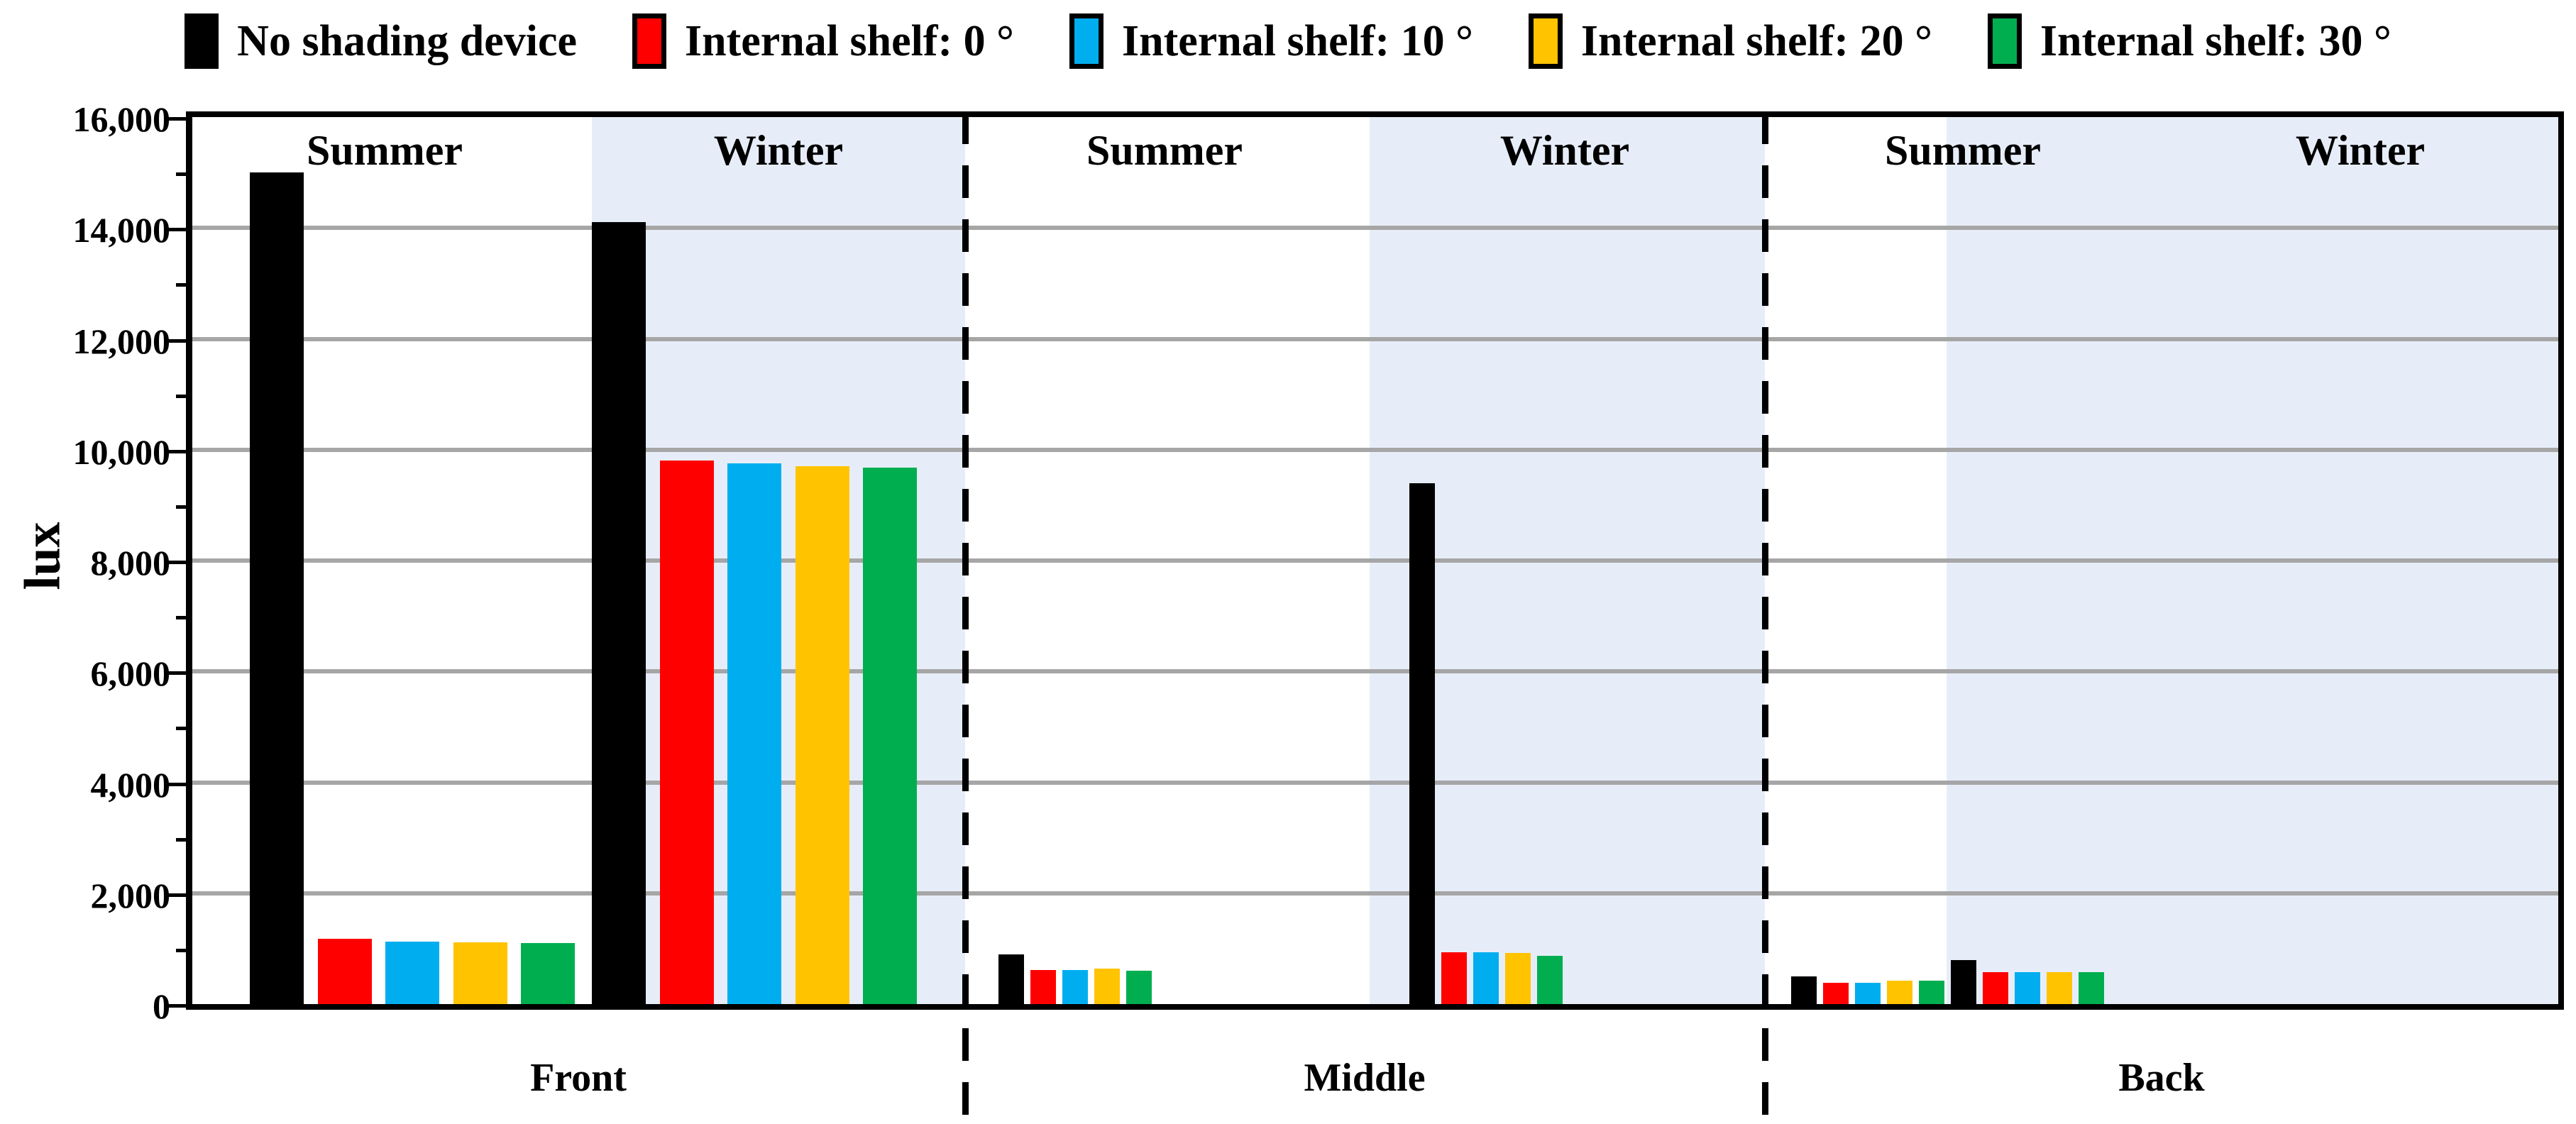 This screenshot has width=2576, height=1124. Describe the element at coordinates (1075, 986) in the screenshot. I see `bar-middle-summer-series2` at that location.